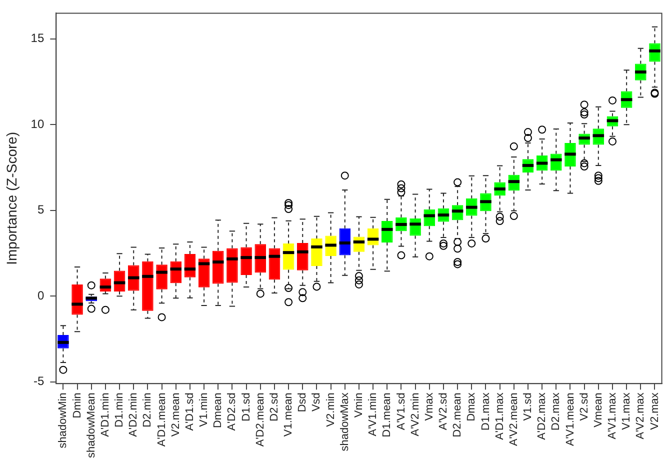 The width and height of the screenshot is (671, 461). What do you see at coordinates (528, 406) in the screenshot?
I see `x-tick-label: V1.sd` at bounding box center [528, 406].